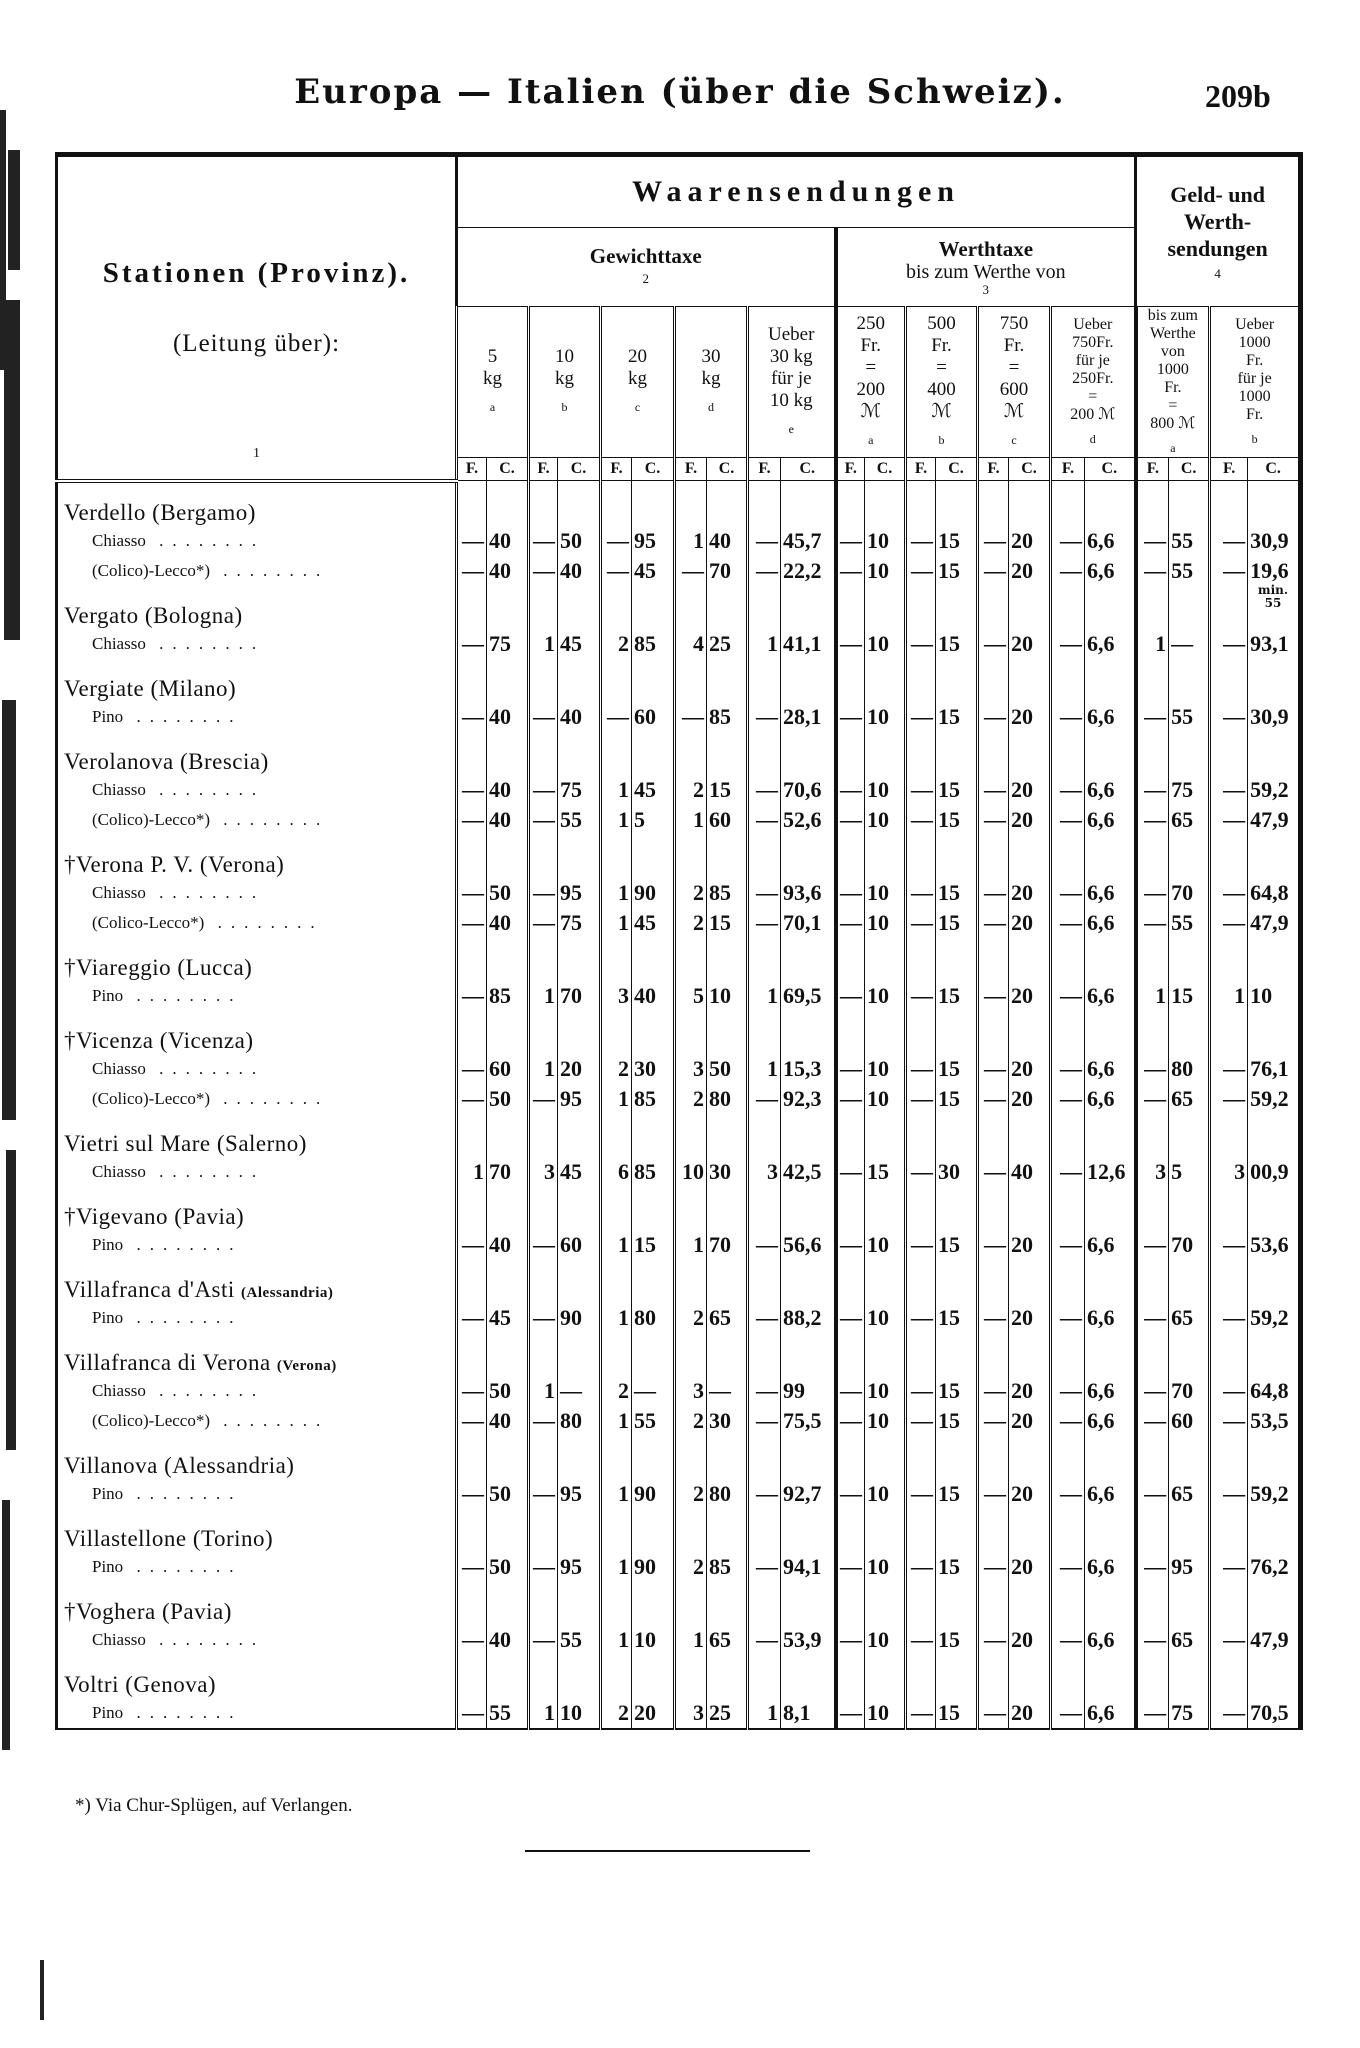 The width and height of the screenshot is (1360, 2048). What do you see at coordinates (808, 1390) in the screenshot?
I see `value-centimes: 99` at bounding box center [808, 1390].